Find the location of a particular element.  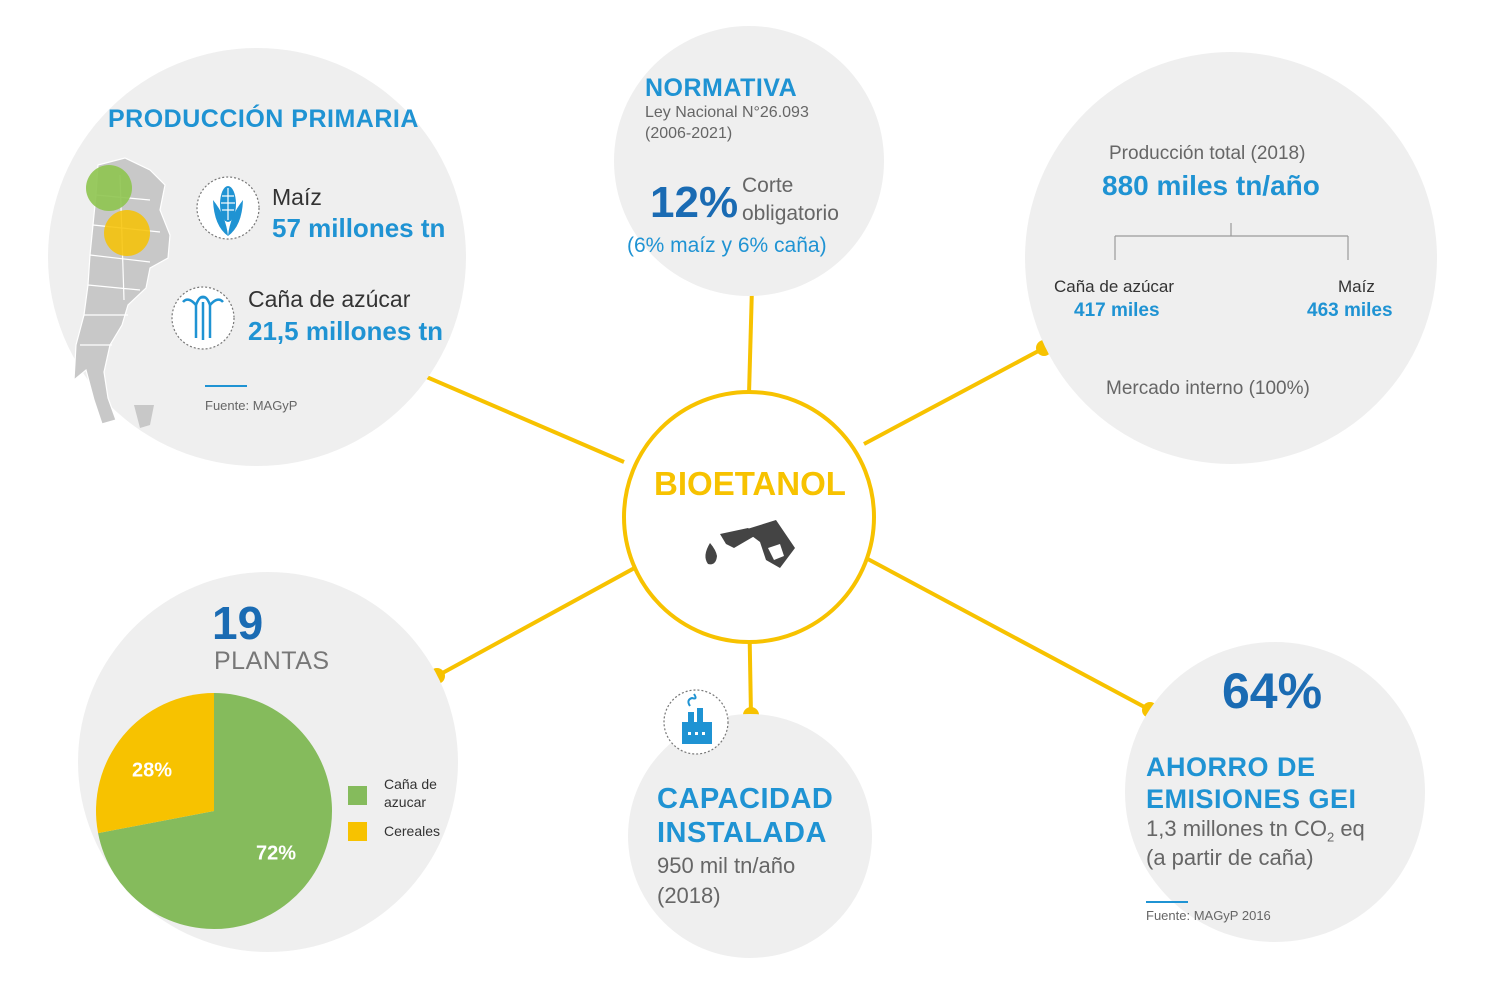

capacidad-value: 950 mil tn/año is located at coordinates (726, 865).